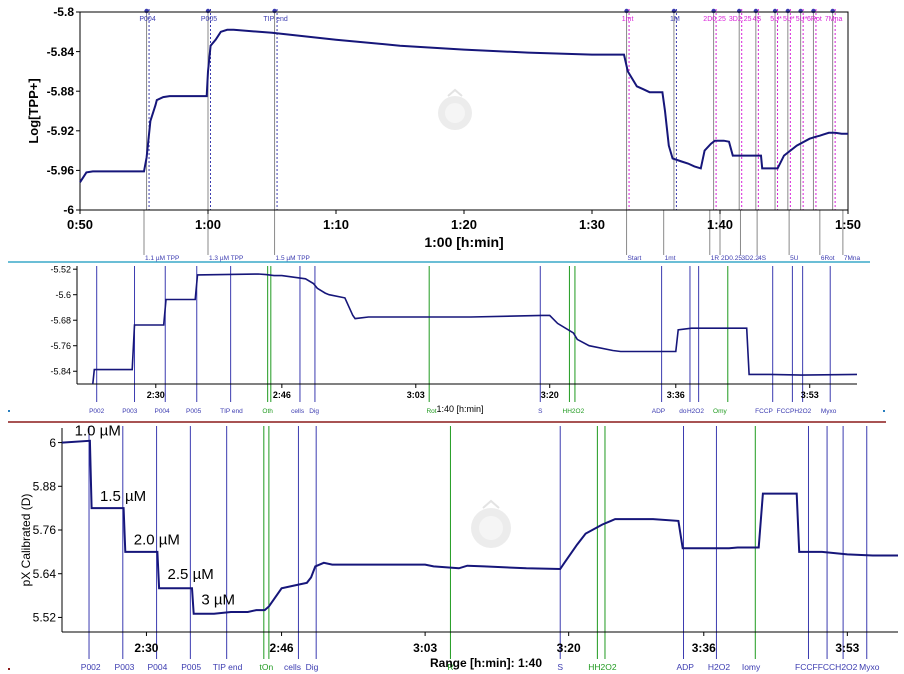  Describe the element at coordinates (68, 210) in the screenshot. I see `y-tick-label: -6` at that location.